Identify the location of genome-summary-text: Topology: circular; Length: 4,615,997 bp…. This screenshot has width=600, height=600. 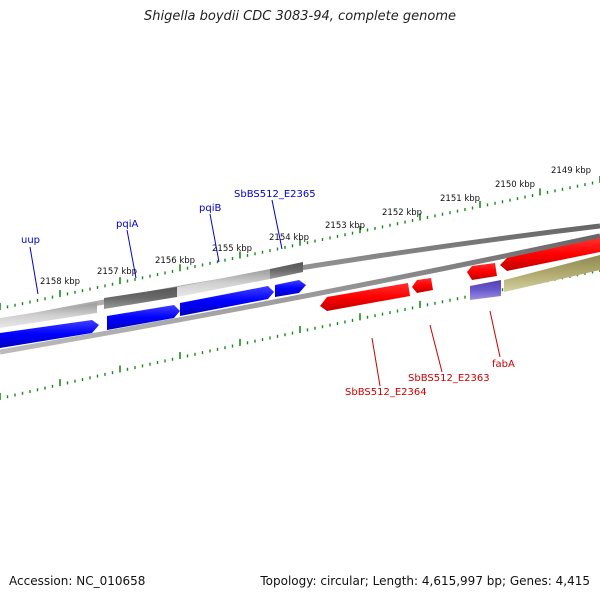
(425, 581).